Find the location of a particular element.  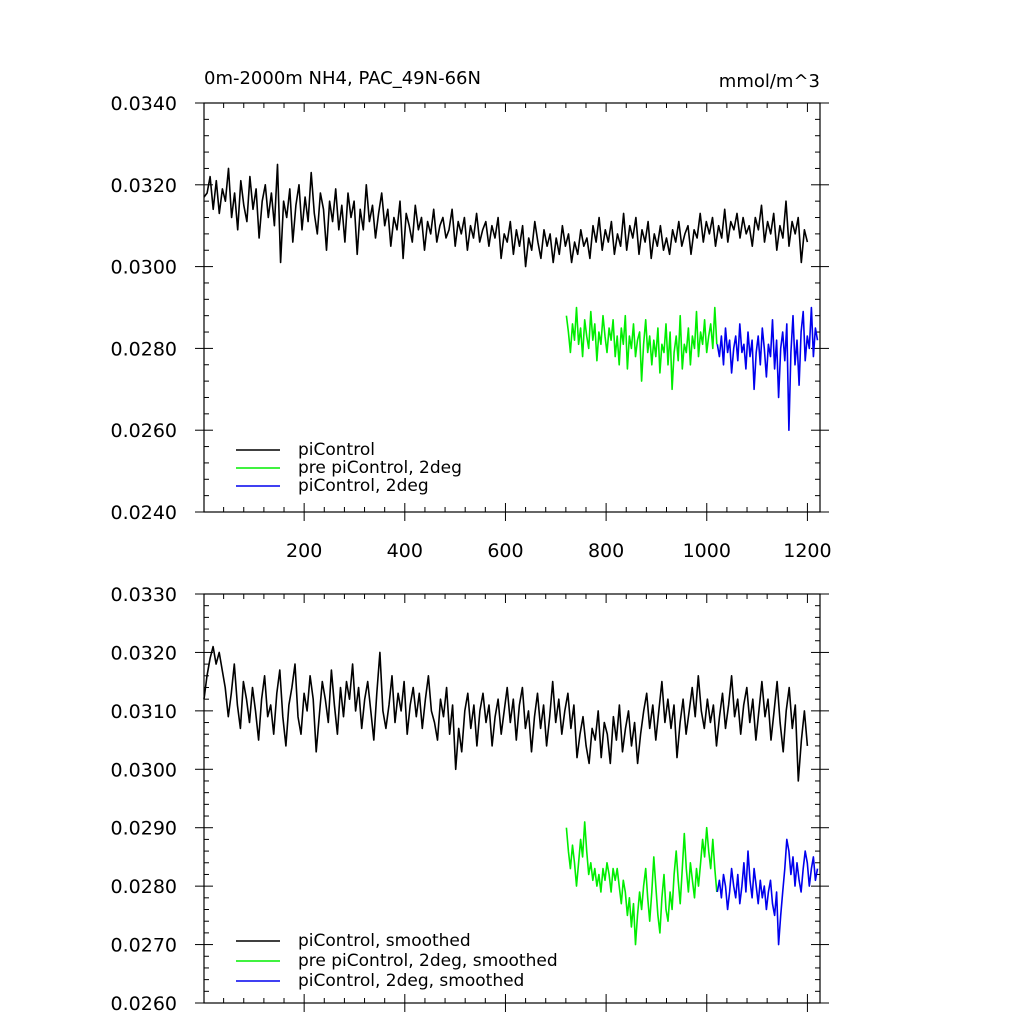

series-line-picontrol-2deg-smoothed is located at coordinates (767, 892).